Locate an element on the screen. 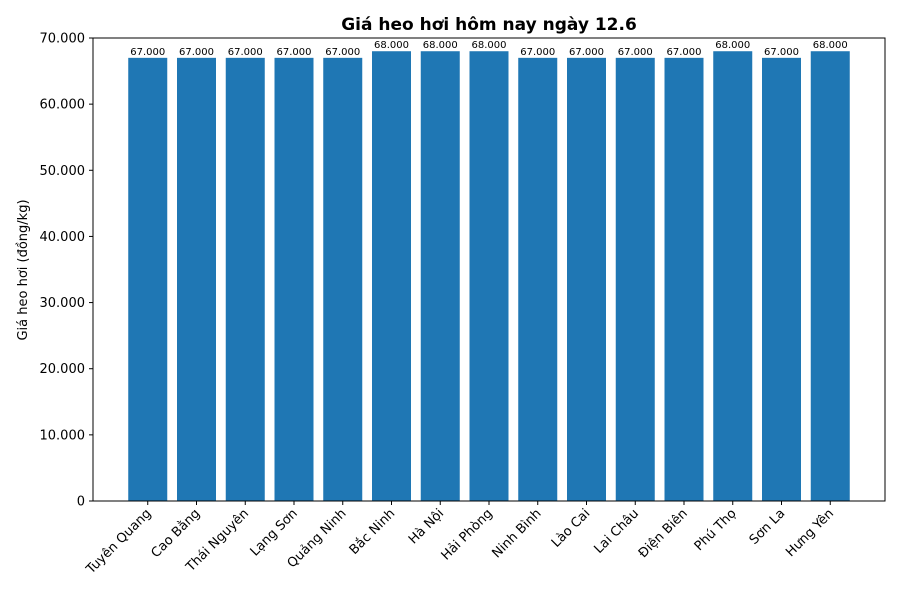  y-axis-label: Giá heo hơi (đồng/kg) is located at coordinates (23, 269).